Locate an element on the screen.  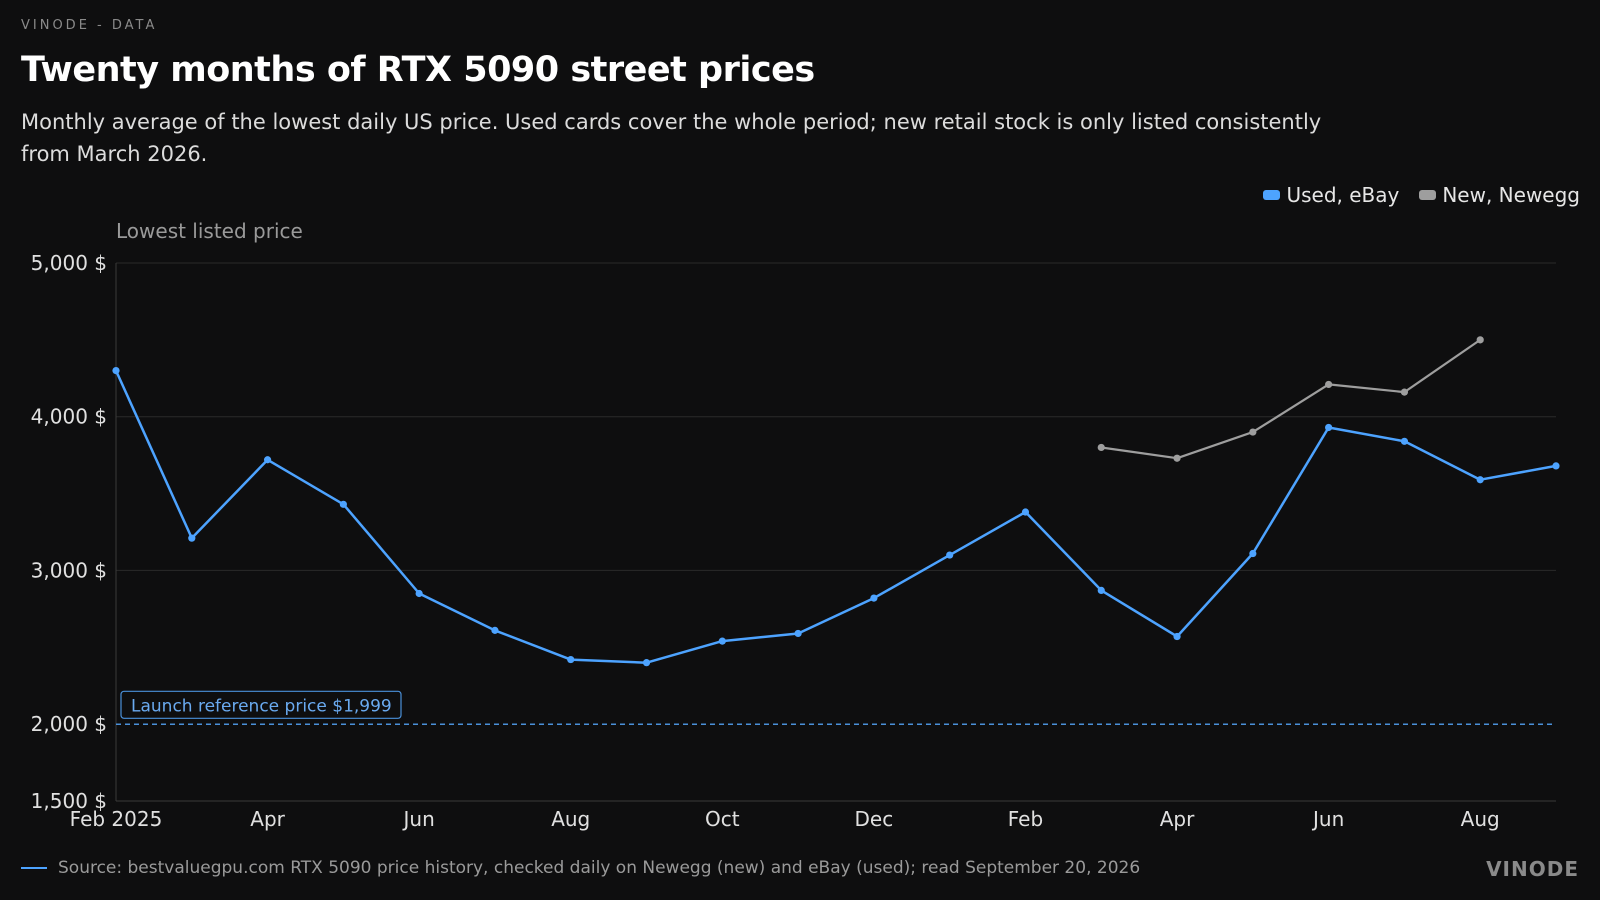
y-axis-title: Lowest listed price is located at coordinates (209, 231).